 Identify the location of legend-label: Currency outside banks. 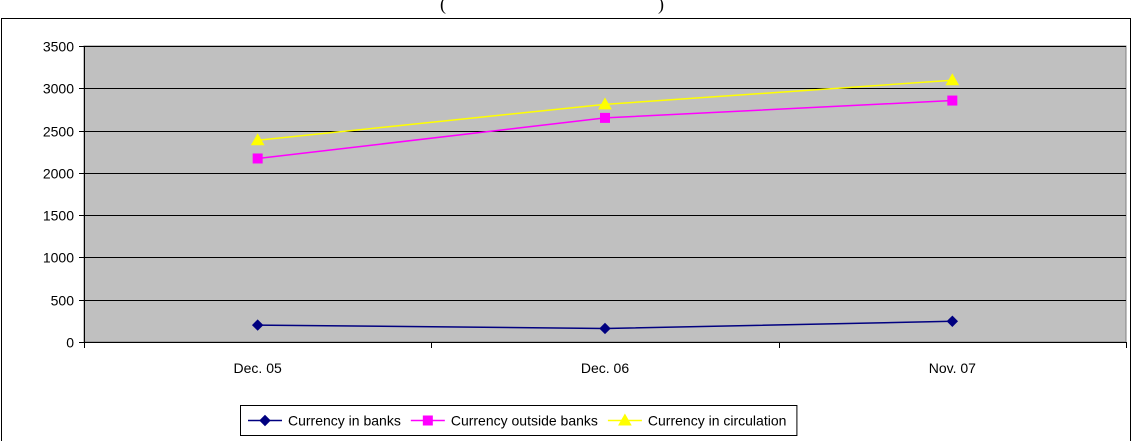
(524, 421).